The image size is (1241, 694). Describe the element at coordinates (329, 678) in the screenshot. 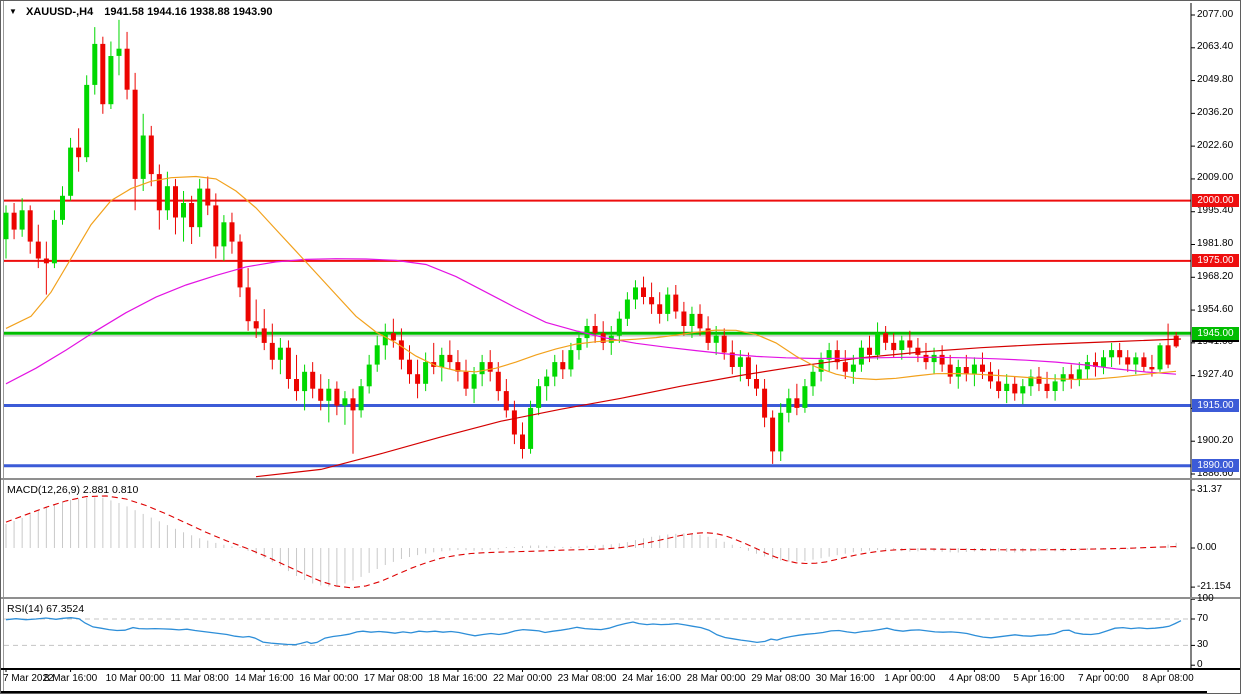

I see `time-tick-label: 16 Mar 00:00` at that location.